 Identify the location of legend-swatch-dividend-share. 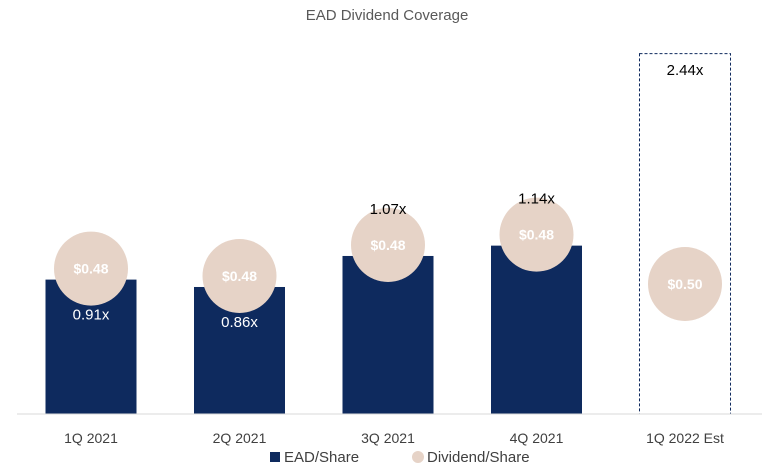
(418, 457).